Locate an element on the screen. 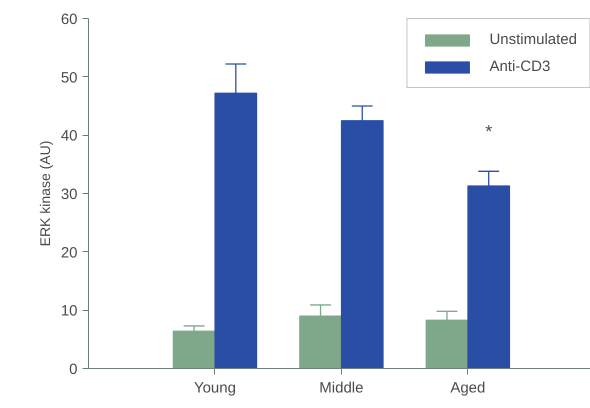 The width and height of the screenshot is (590, 408). y-axis-title: ERK kinase (AU) is located at coordinates (44, 193).